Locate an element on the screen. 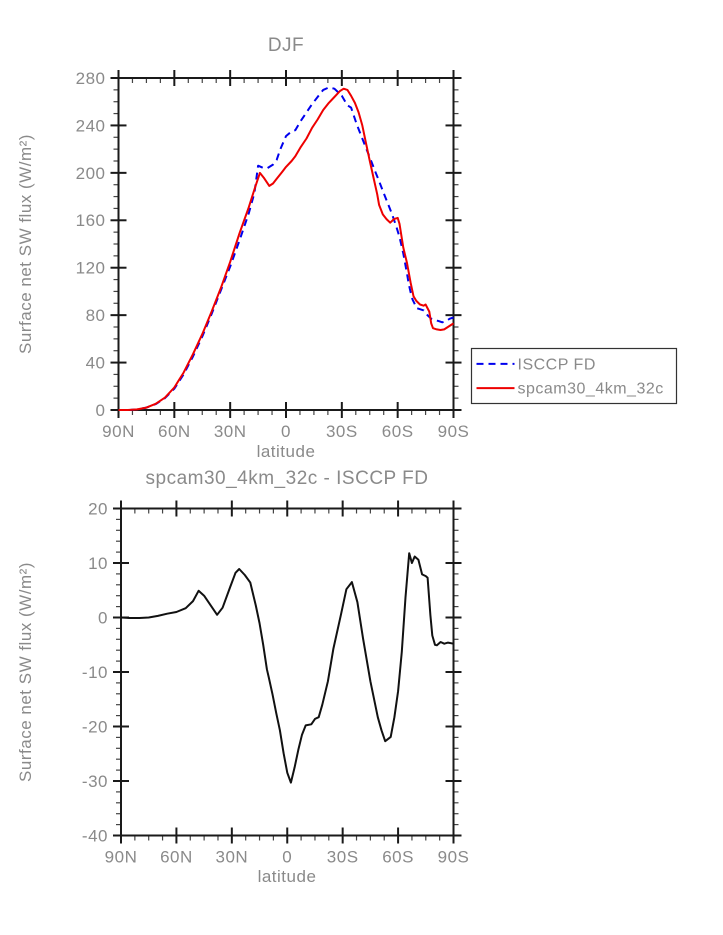 The width and height of the screenshot is (723, 935). y-tick-label: 200 is located at coordinates (91, 173).